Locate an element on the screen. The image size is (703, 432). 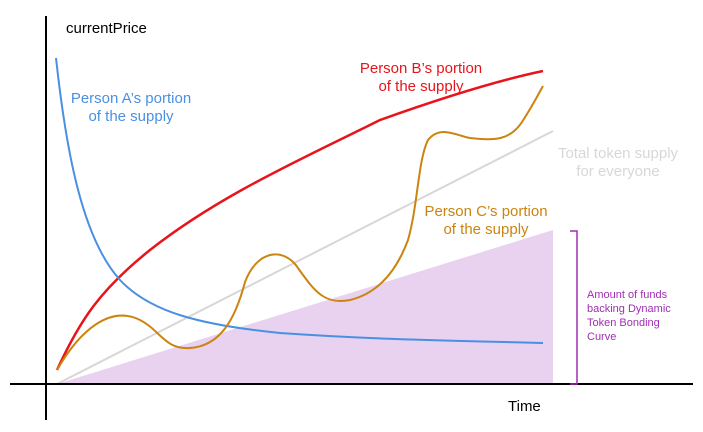
person-c-label-line-2: of the supply is located at coordinates (486, 229).